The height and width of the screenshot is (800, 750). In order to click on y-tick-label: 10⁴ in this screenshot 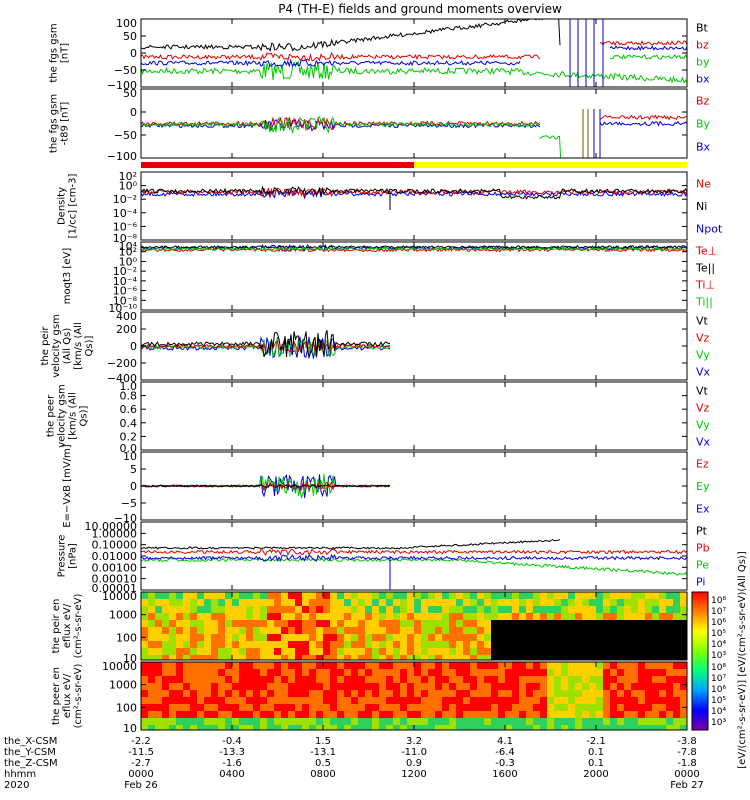, I will do `click(128, 246)`.